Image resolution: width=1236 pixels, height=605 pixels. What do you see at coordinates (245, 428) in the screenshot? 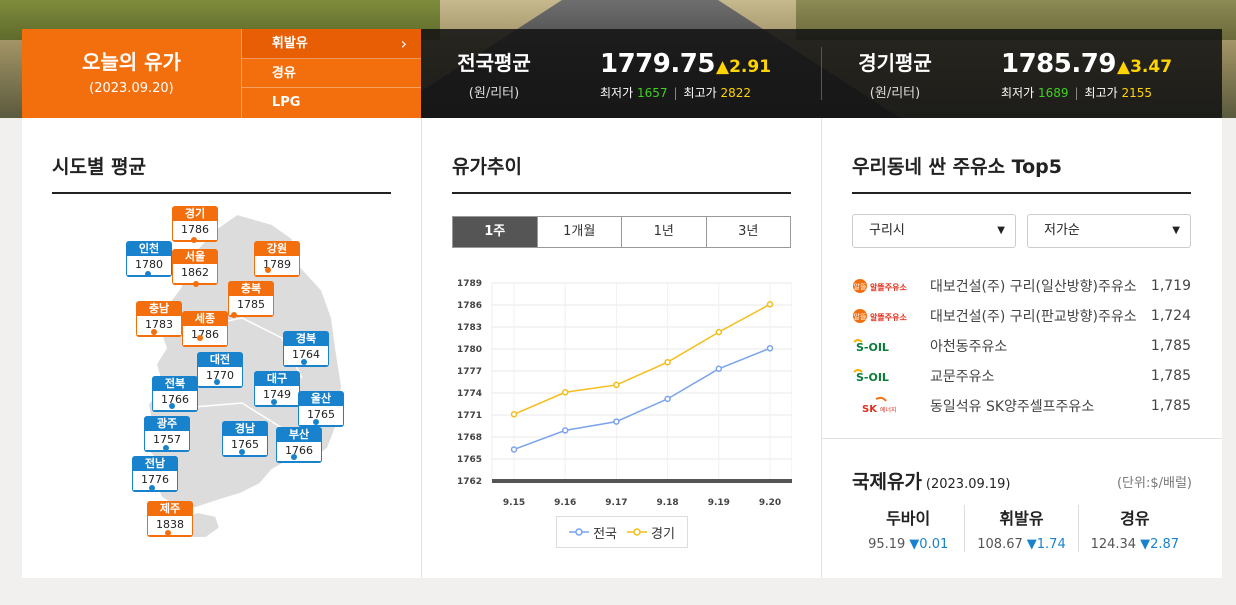
I see `region-pin-name: 경남` at bounding box center [245, 428].